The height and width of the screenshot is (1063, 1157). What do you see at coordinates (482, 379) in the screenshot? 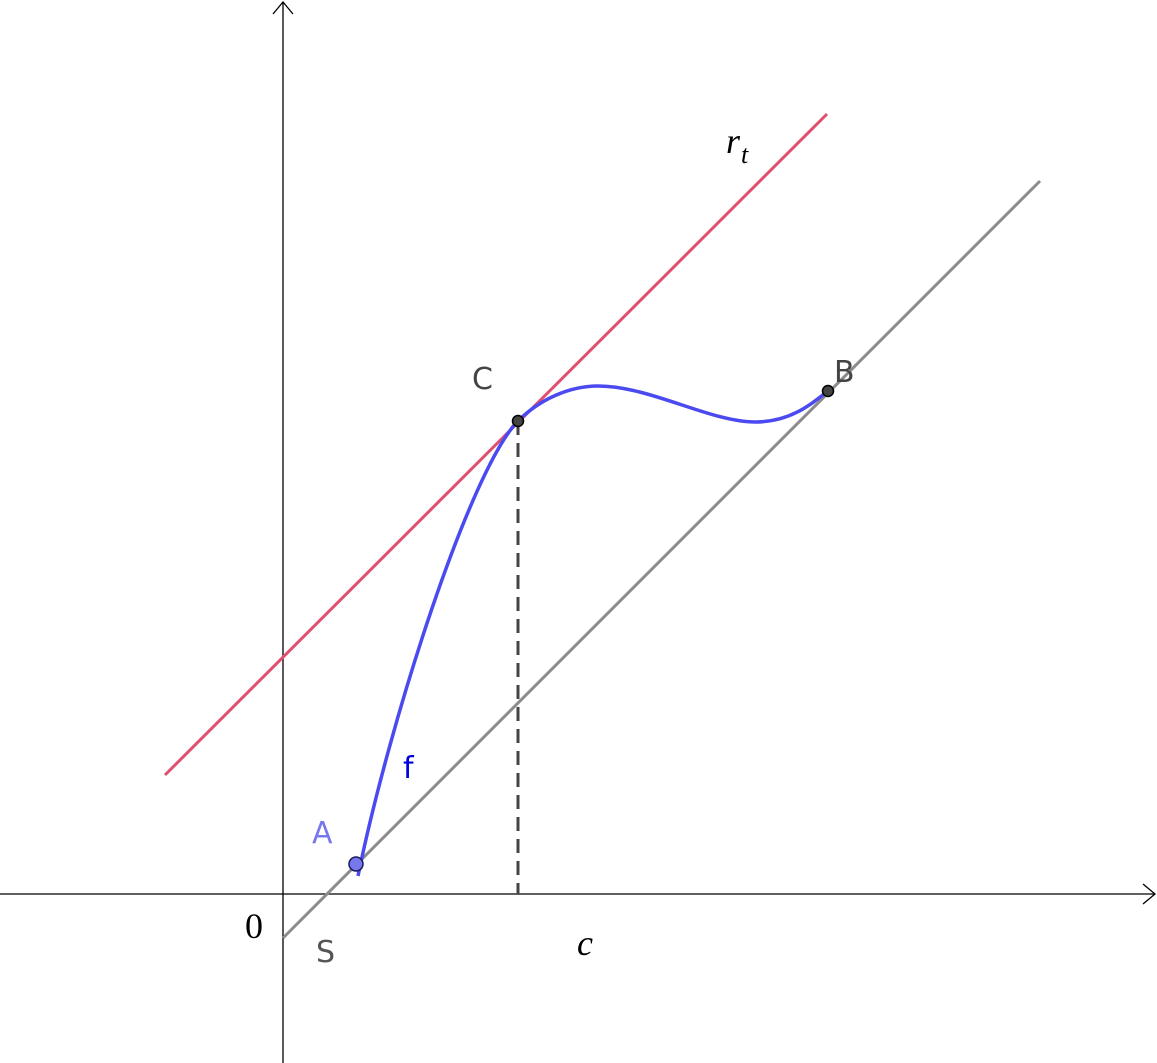
I see `point-label: C` at bounding box center [482, 379].